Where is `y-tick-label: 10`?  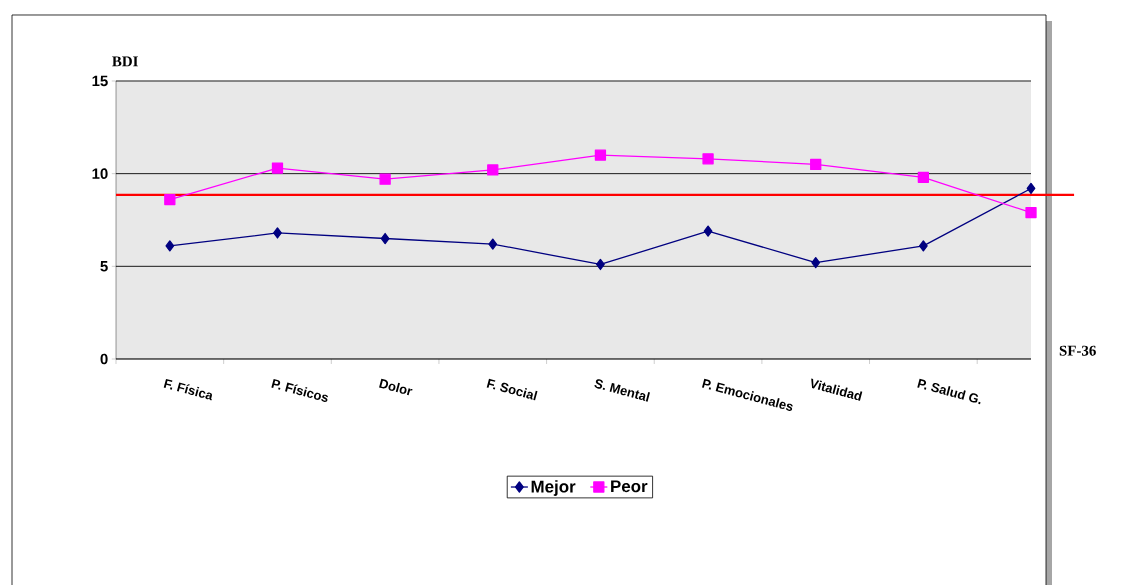
y-tick-label: 10 is located at coordinates (100, 173).